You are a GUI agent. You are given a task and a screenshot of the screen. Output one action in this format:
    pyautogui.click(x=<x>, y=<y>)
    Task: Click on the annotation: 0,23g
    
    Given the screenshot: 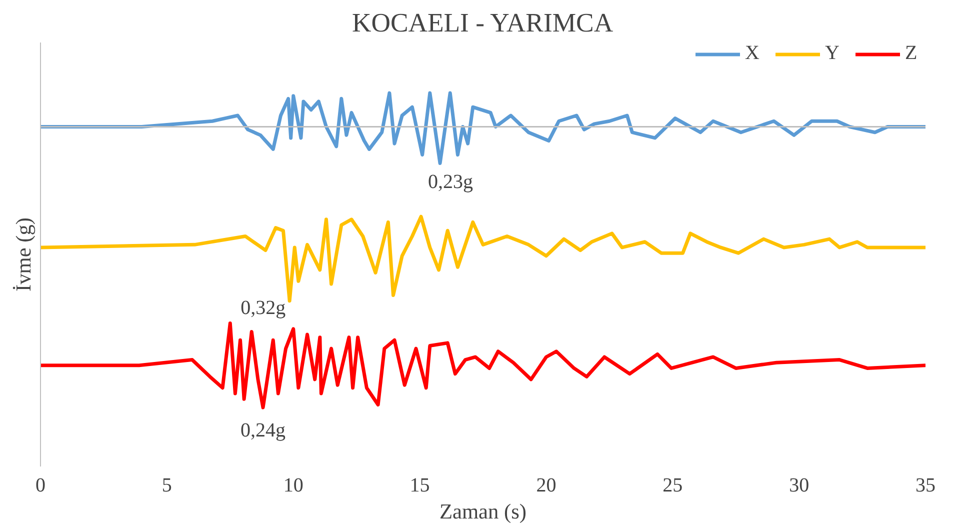 What is the action you would take?
    pyautogui.click(x=451, y=182)
    